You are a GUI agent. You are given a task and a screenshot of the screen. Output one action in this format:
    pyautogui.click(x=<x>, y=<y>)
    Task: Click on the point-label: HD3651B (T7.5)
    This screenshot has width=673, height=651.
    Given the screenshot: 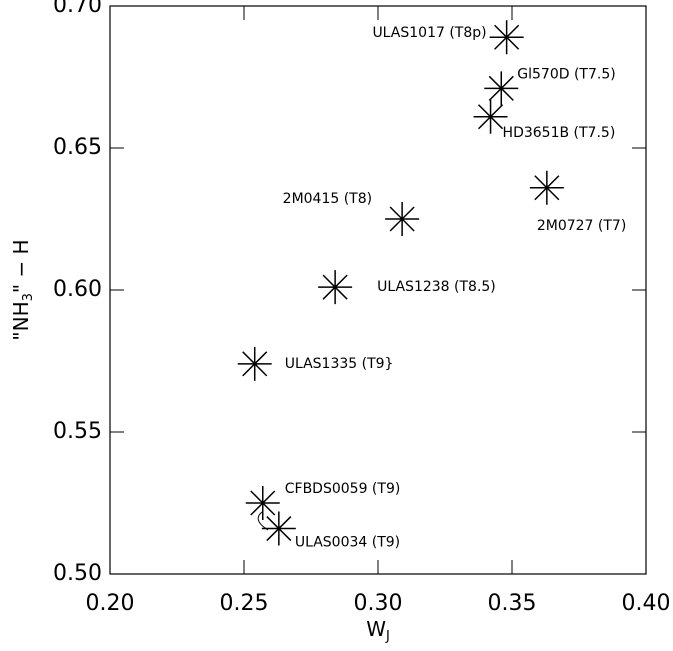 What is the action you would take?
    pyautogui.click(x=559, y=133)
    